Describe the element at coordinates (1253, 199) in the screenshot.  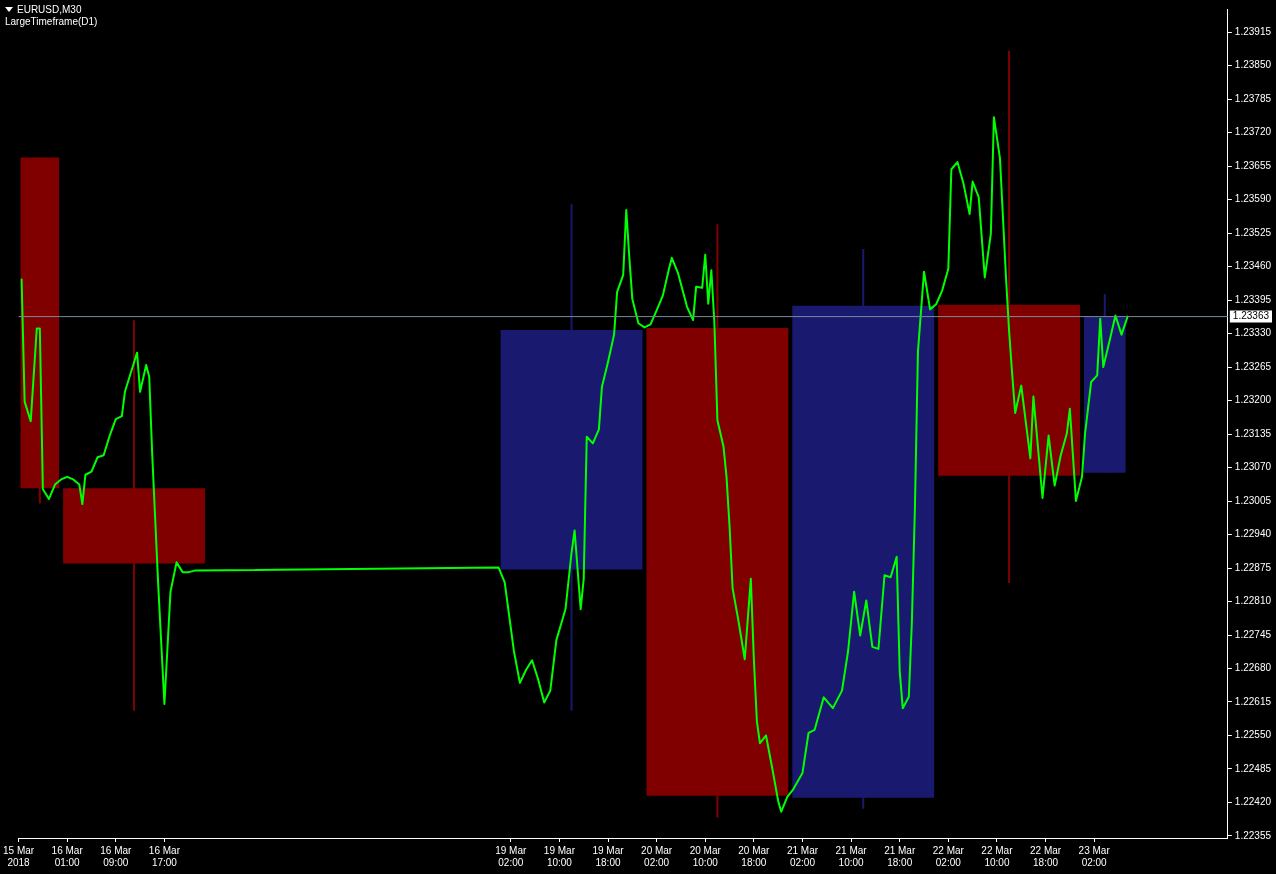
I see `y-tick-label: 1.23590` at that location.